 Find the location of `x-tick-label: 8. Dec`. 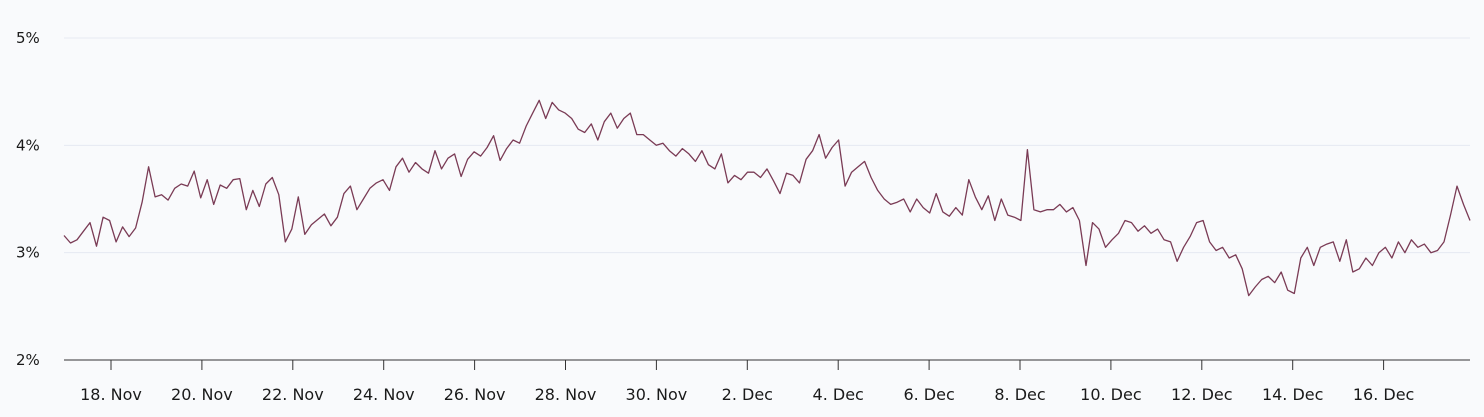

x-tick-label: 8. Dec is located at coordinates (1019, 394).